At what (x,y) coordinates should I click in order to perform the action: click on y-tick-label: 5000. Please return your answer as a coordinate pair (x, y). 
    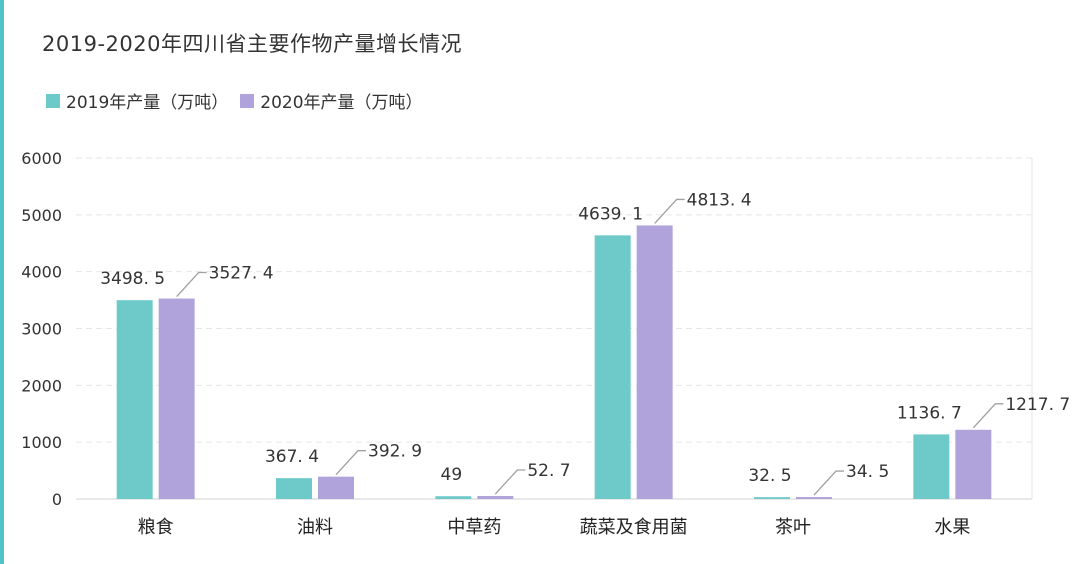
    Looking at the image, I should click on (41, 215).